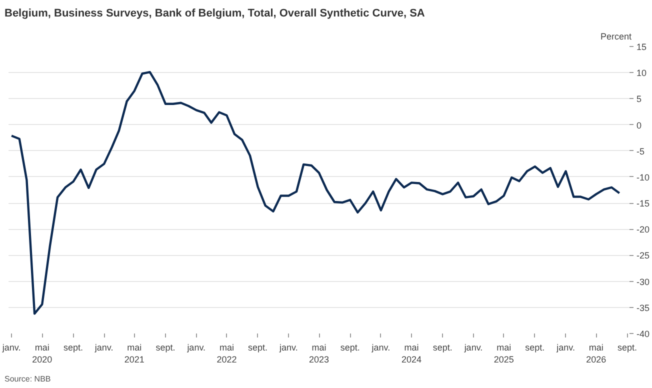 The width and height of the screenshot is (652, 388). I want to click on y-tick-label: 15, so click(641, 47).